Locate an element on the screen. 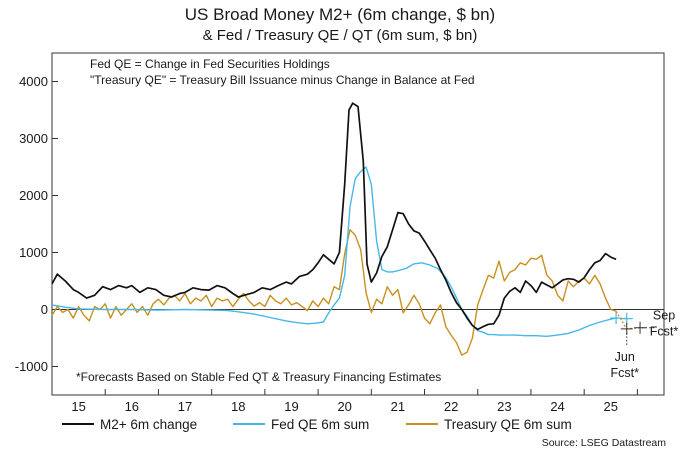 This screenshot has width=680, height=453. jun-forecast-label: Jun Fcst* is located at coordinates (625, 365).